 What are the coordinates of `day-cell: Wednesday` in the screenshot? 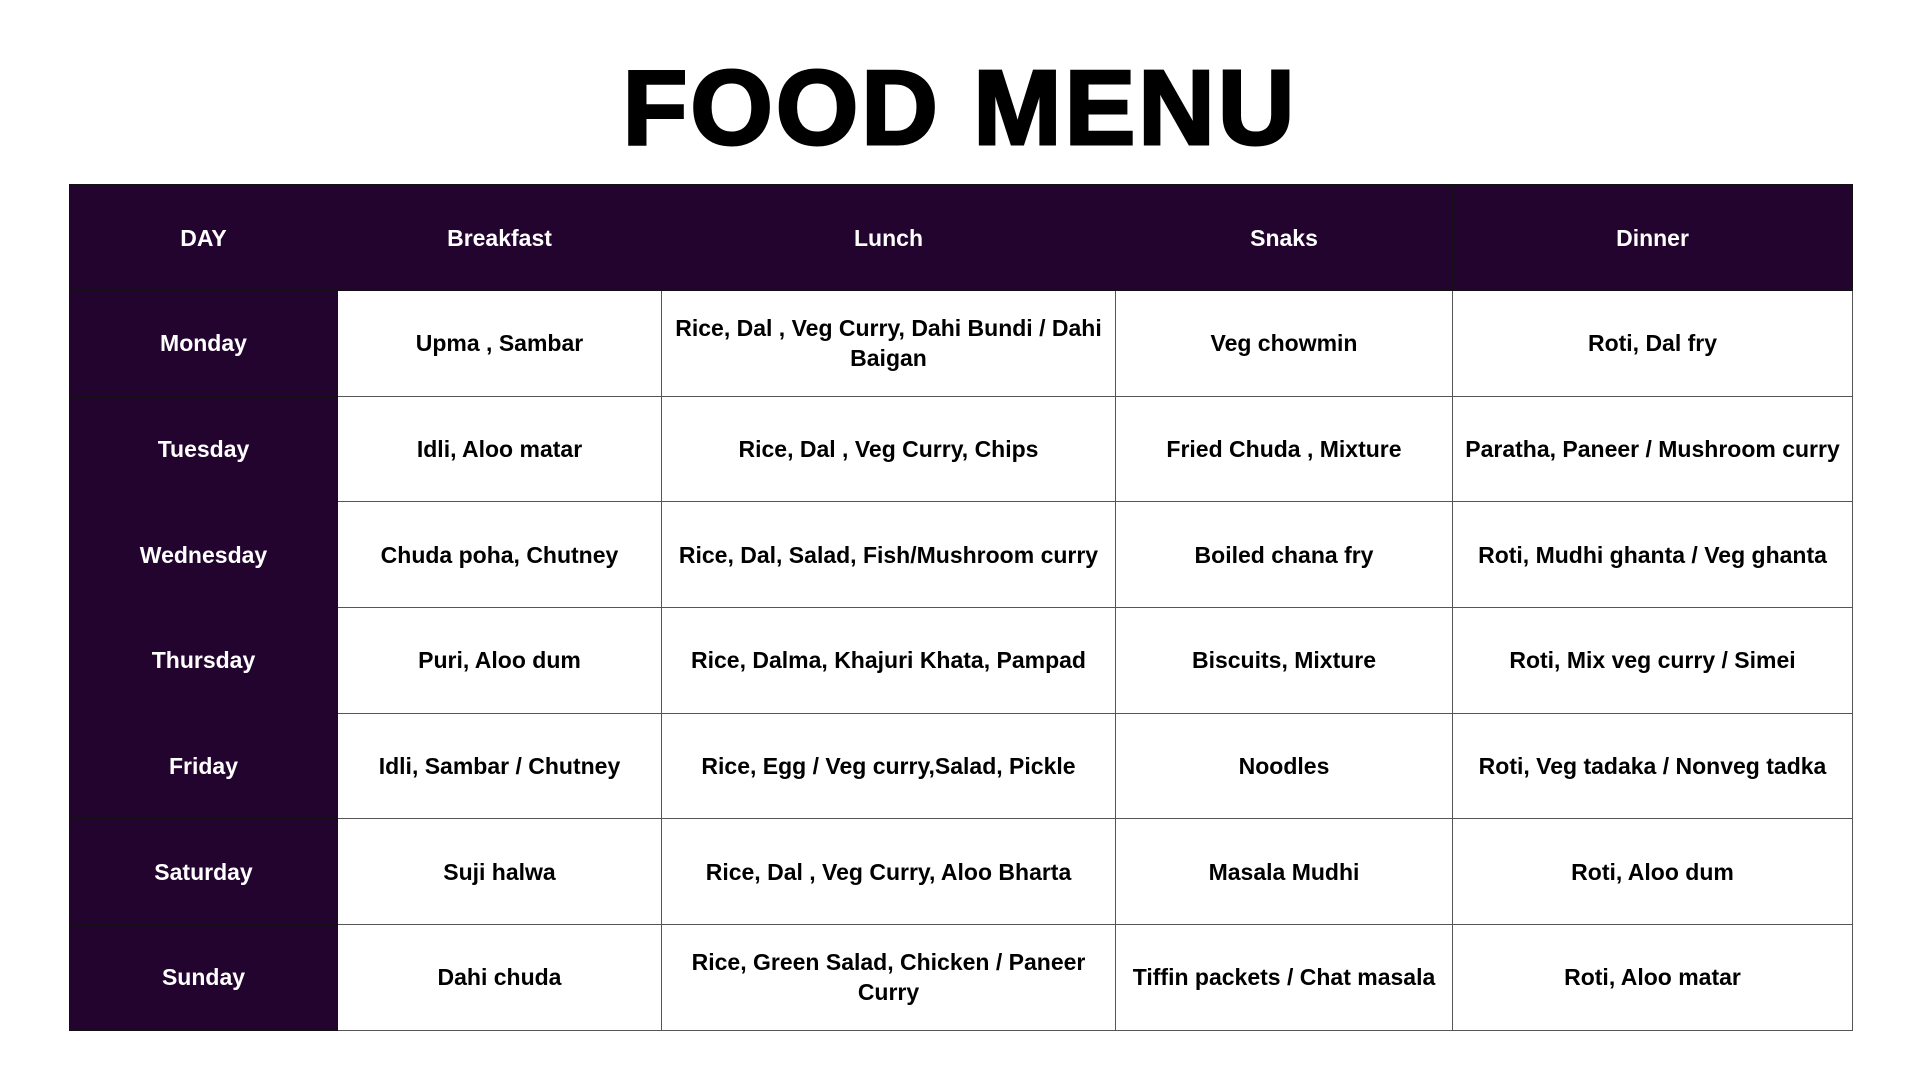 It's located at (203, 555).